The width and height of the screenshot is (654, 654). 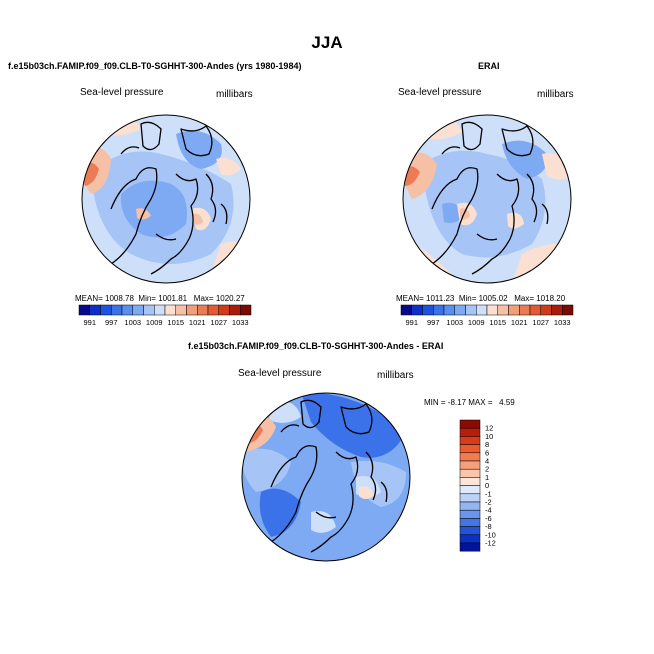 I want to click on panel-3-min-label: MIN =, so click(x=435, y=402).